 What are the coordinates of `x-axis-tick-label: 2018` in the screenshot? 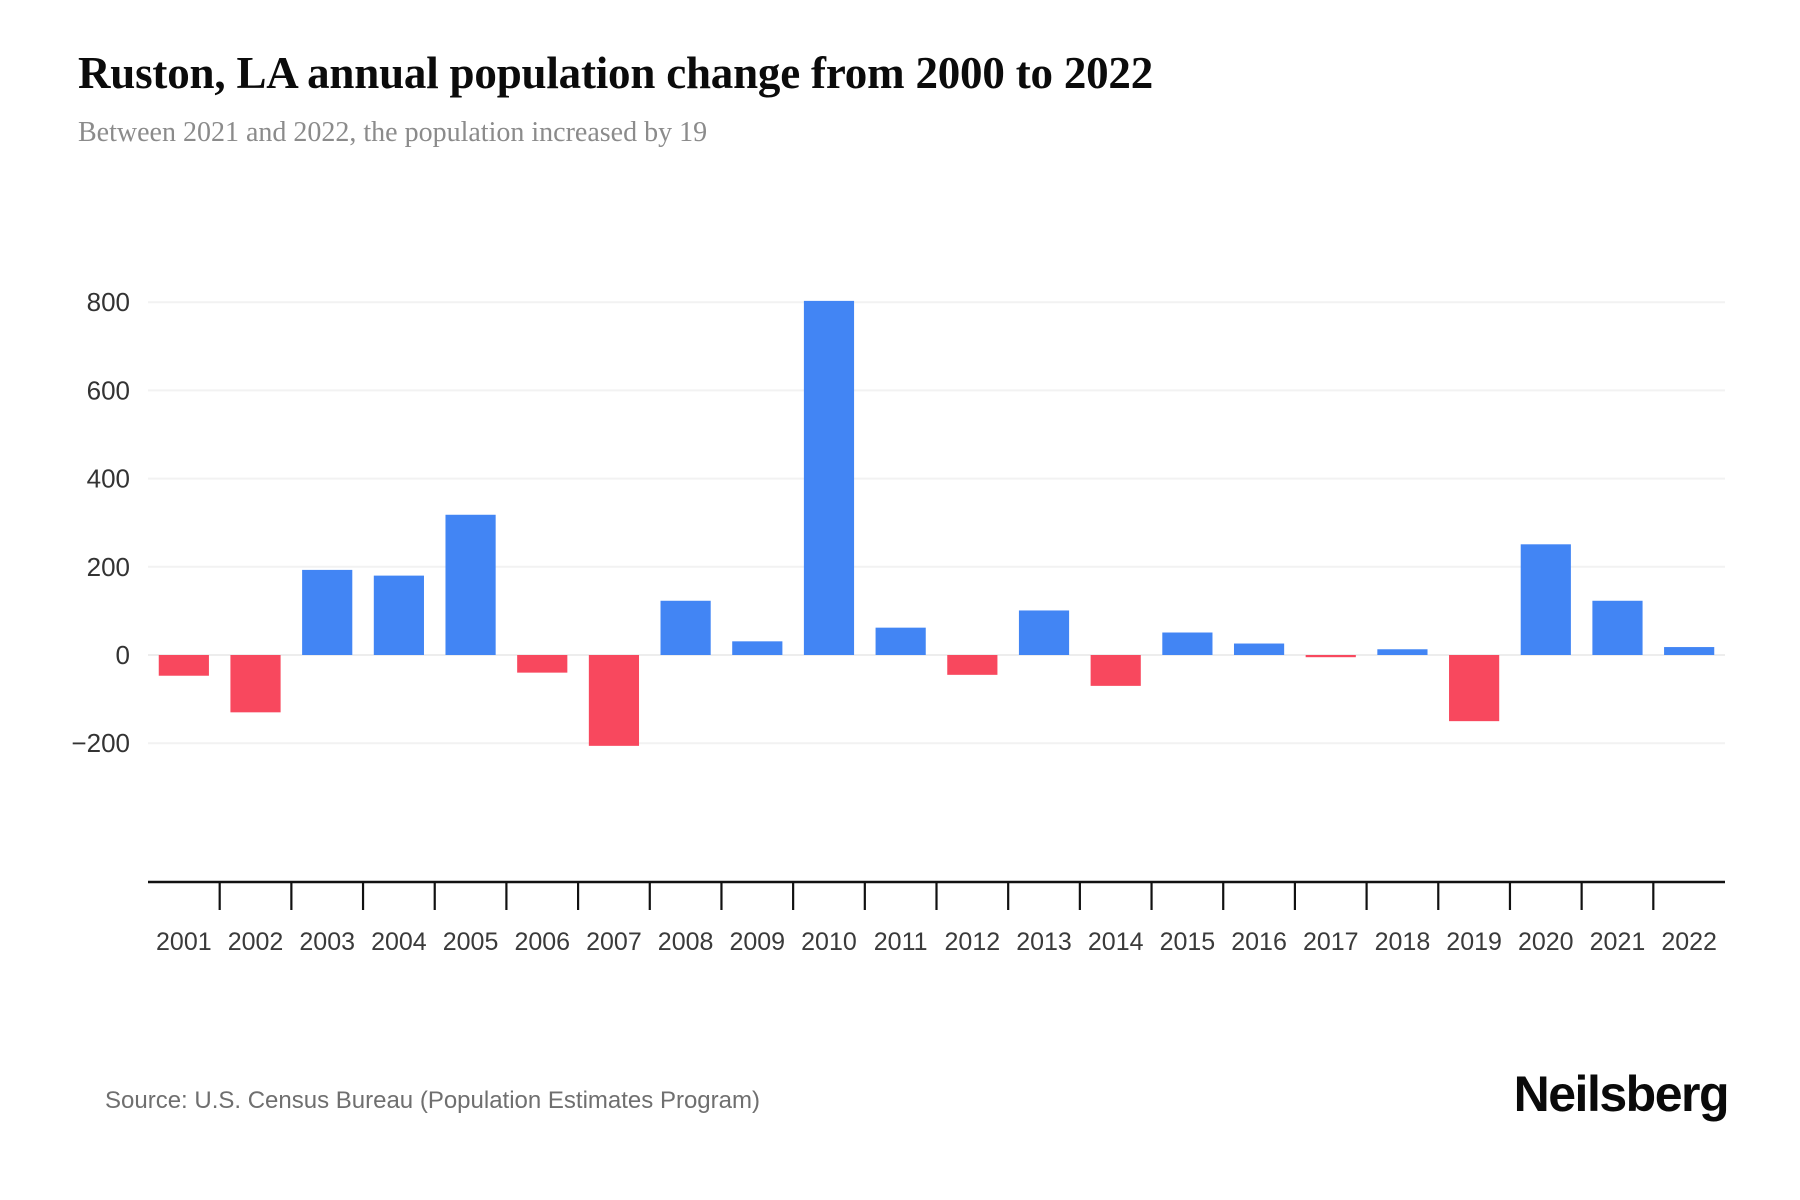 It's located at (1403, 942).